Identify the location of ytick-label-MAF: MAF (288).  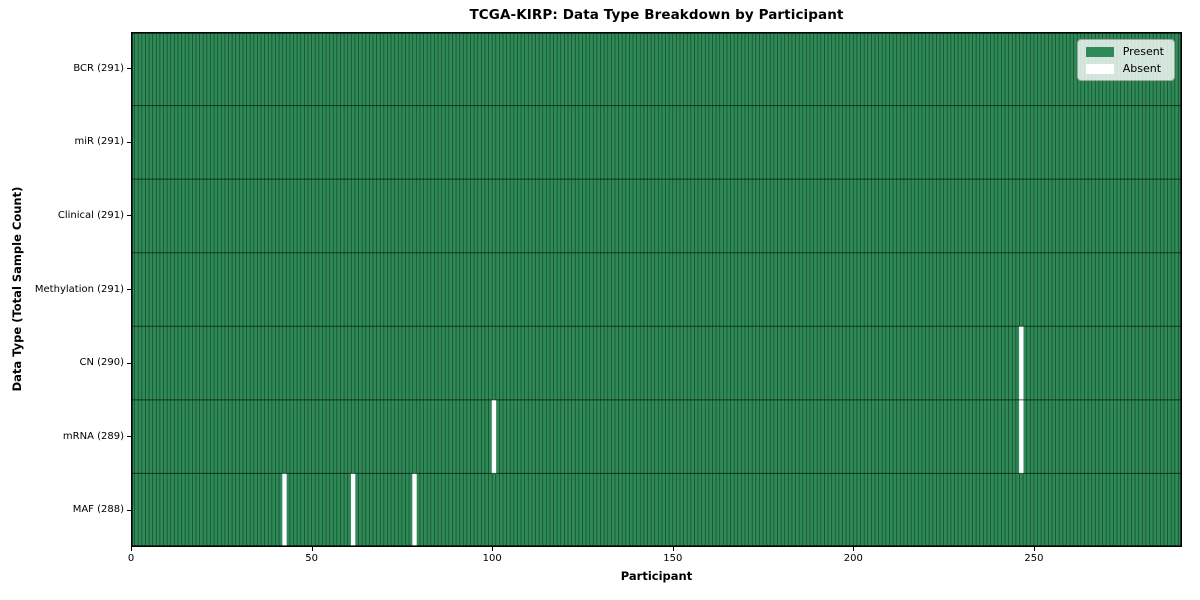
(98, 510).